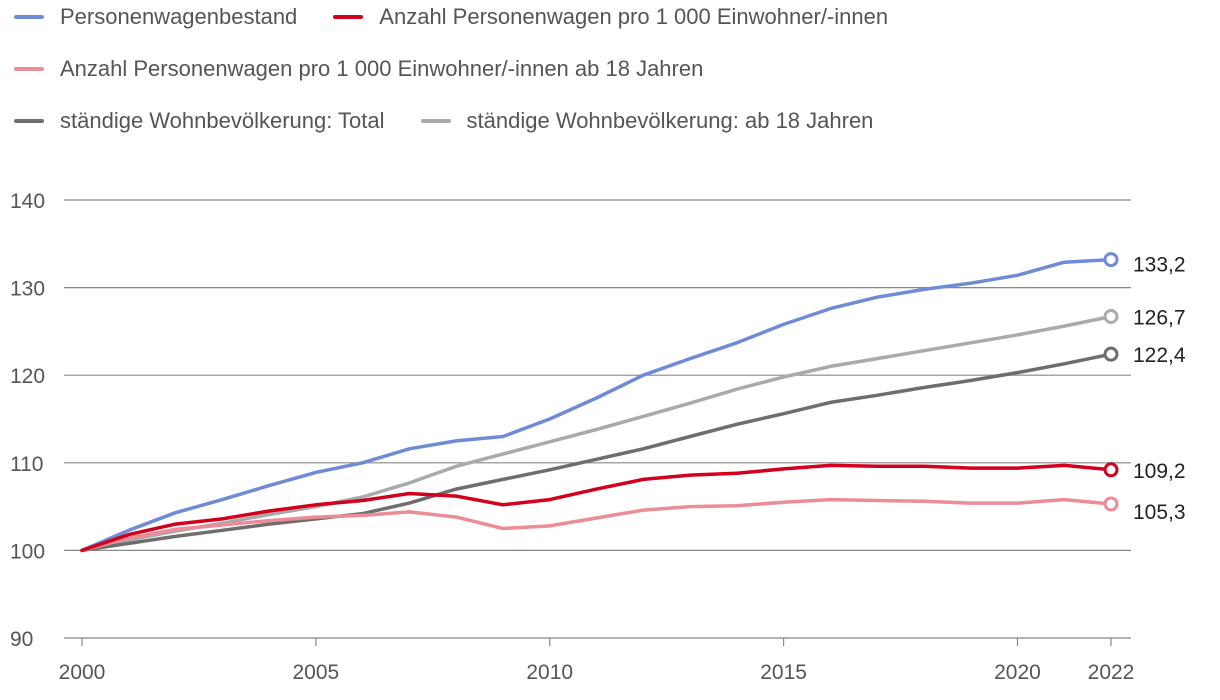 This screenshot has height=700, width=1220. I want to click on legend-label: Personenwagenbestand, so click(179, 16).